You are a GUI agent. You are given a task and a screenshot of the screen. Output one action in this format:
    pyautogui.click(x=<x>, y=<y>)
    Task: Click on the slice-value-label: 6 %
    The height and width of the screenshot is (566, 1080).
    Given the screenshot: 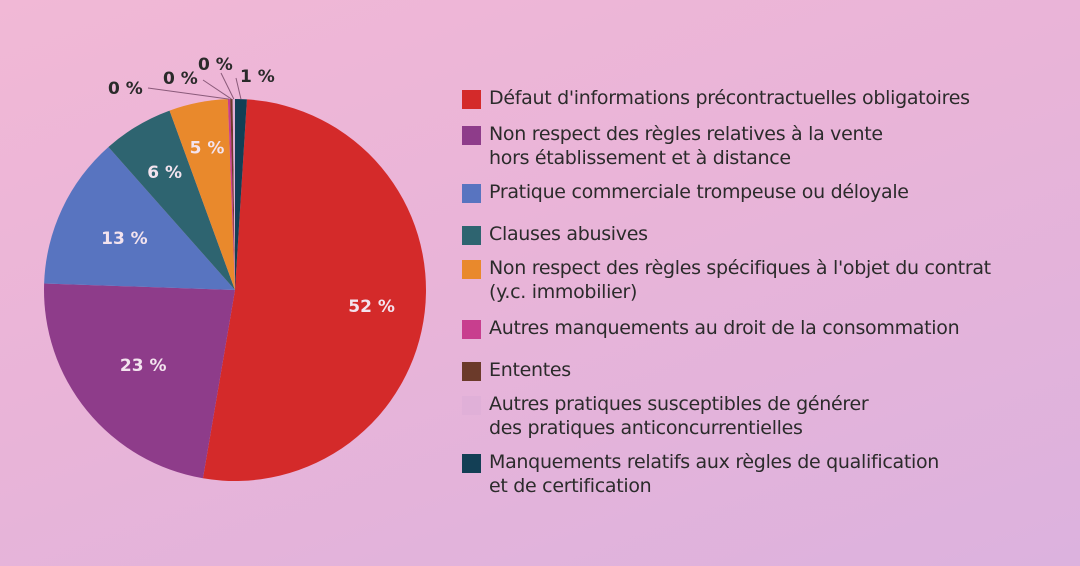 What is the action you would take?
    pyautogui.click(x=164, y=173)
    